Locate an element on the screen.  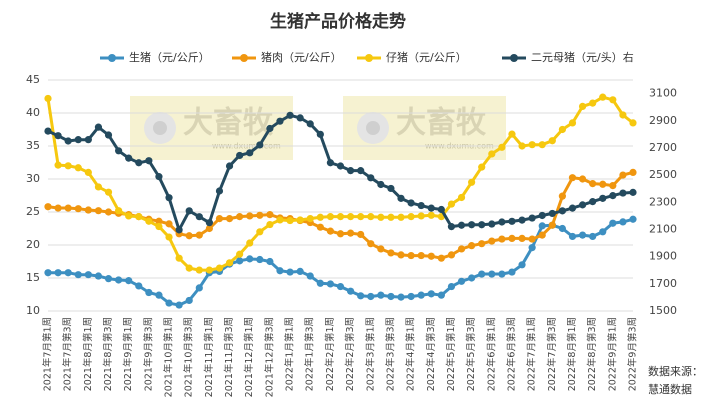
x-tick-label: 2021年10月第3周 is located at coordinates (189, 357).